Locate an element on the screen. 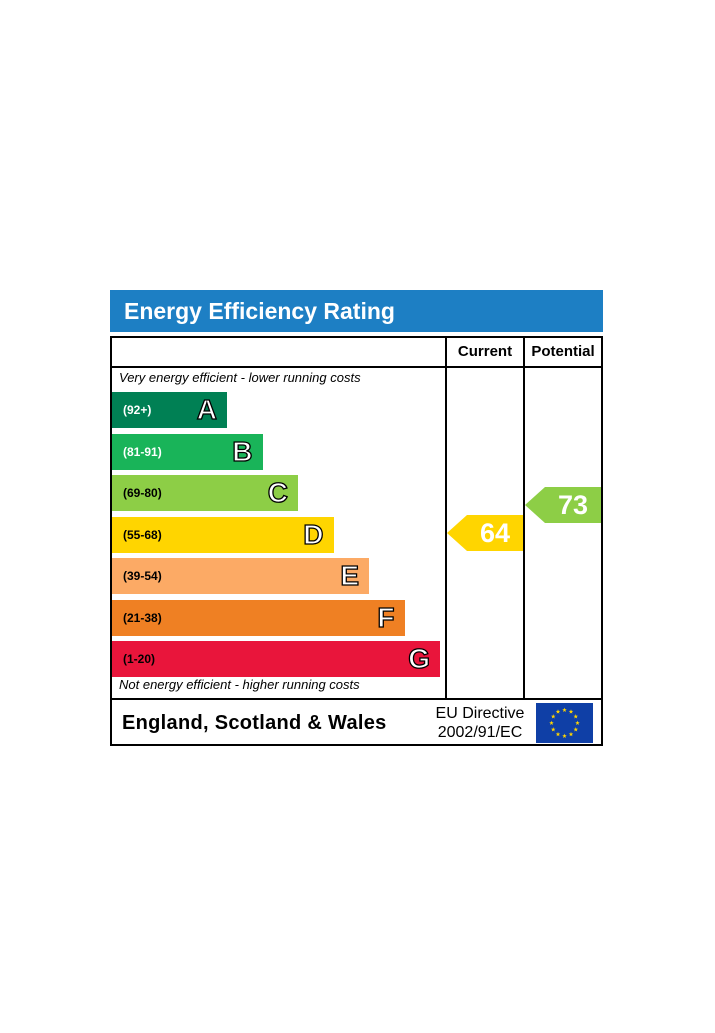 The image size is (715, 1033). potential-arrow-shape is located at coordinates (563, 504).